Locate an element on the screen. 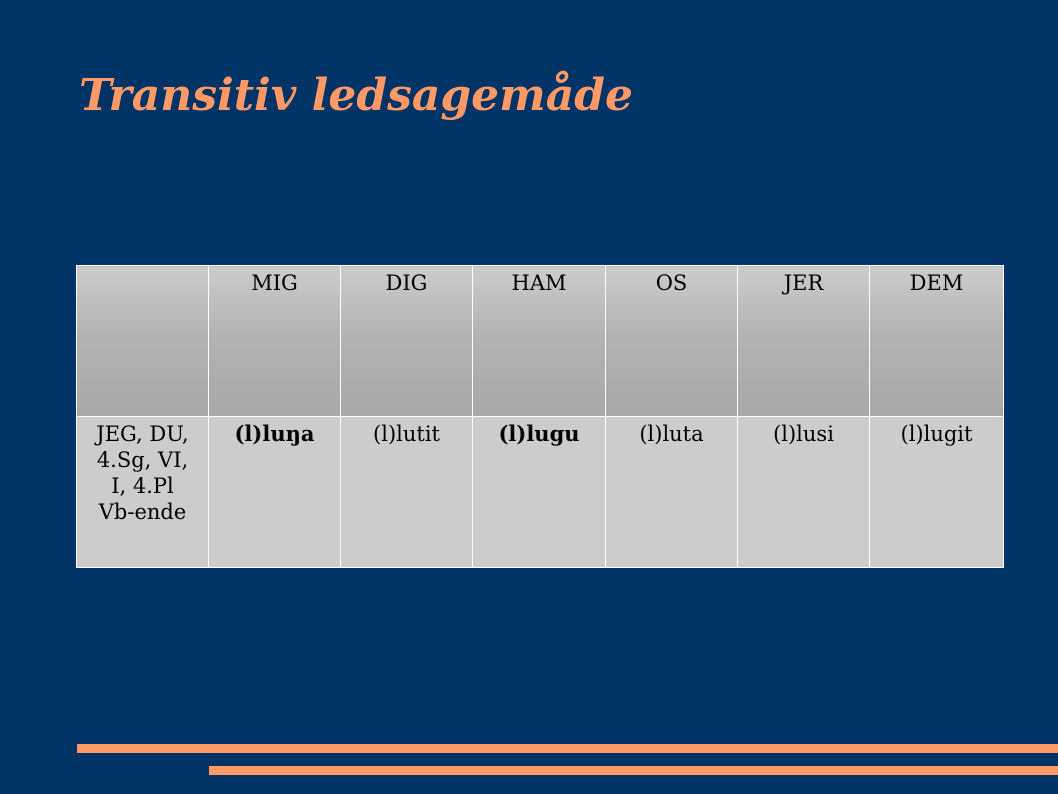 The width and height of the screenshot is (1058, 794). table-corner-cell is located at coordinates (142, 341).